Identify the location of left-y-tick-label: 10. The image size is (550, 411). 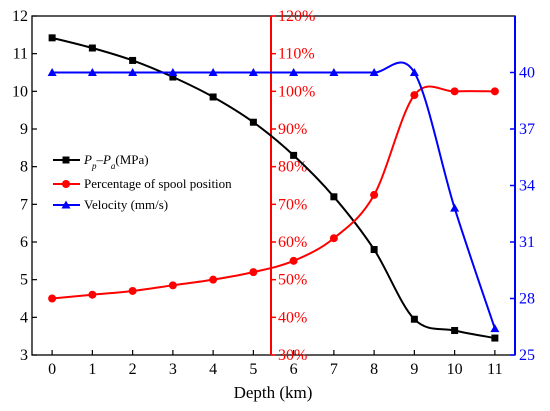
(20, 91).